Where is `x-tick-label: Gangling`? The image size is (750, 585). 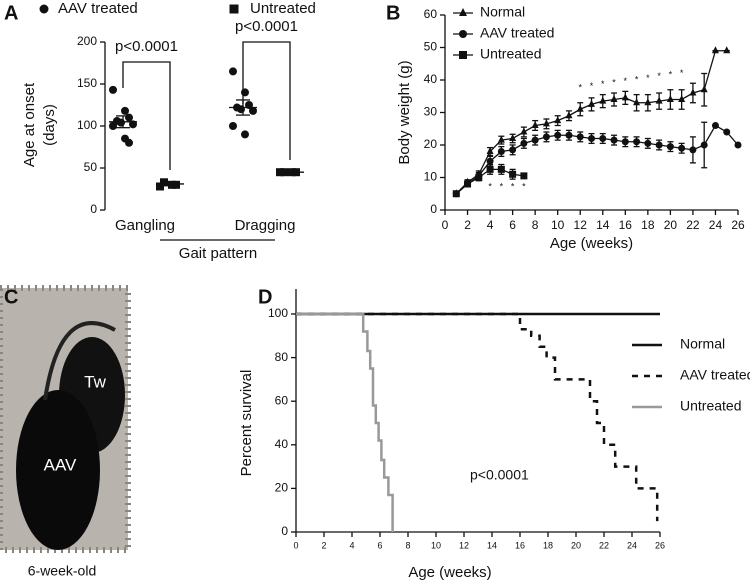
x-tick-label: Gangling is located at coordinates (145, 225).